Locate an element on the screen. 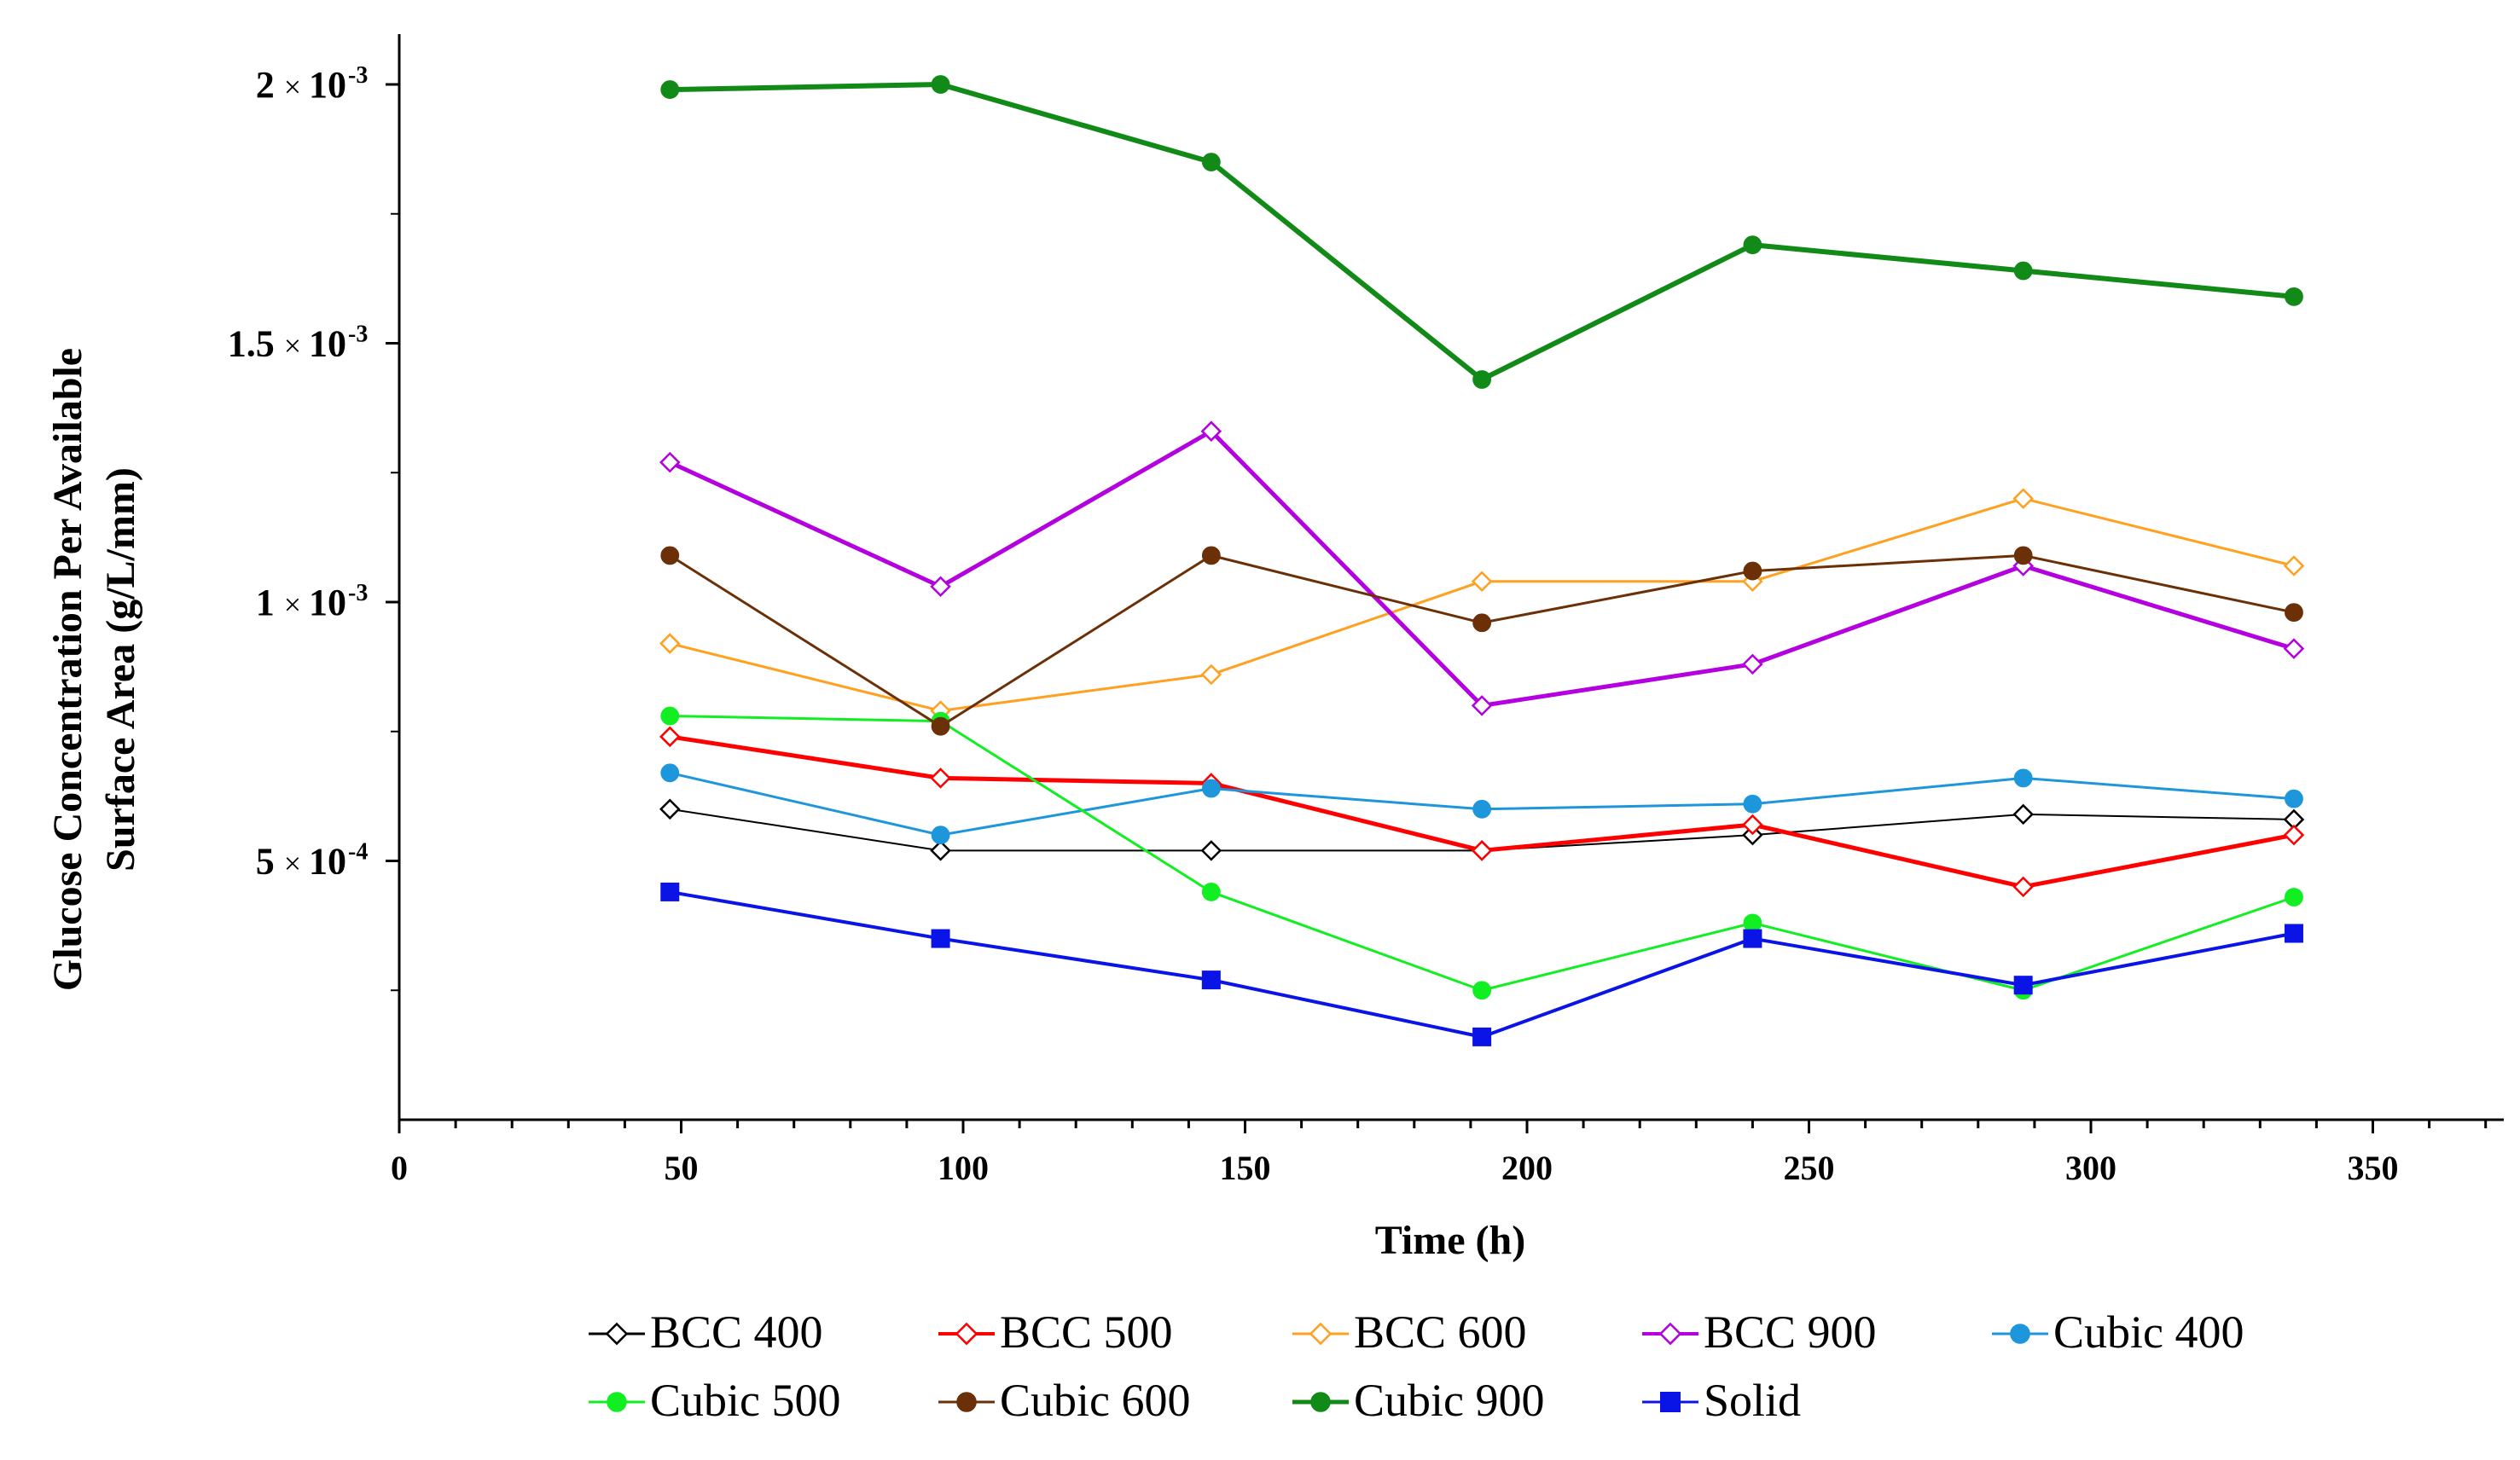 The width and height of the screenshot is (2520, 1460). legend-item: BCC 900 is located at coordinates (1760, 1332).